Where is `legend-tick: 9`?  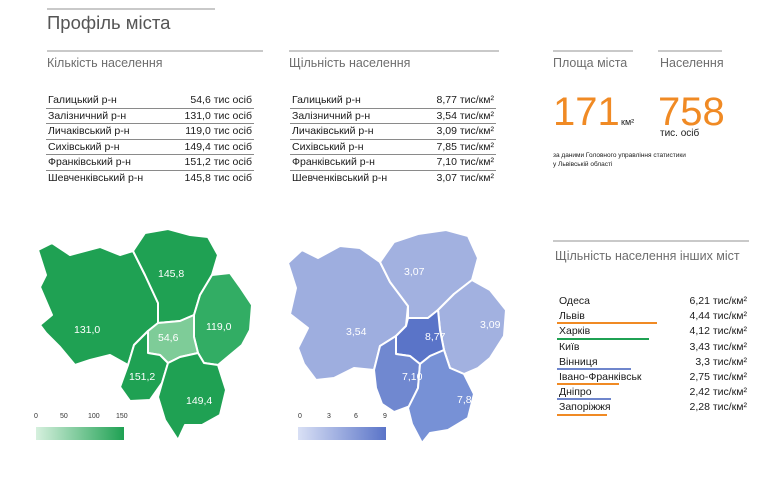
legend-tick: 9 is located at coordinates (385, 416).